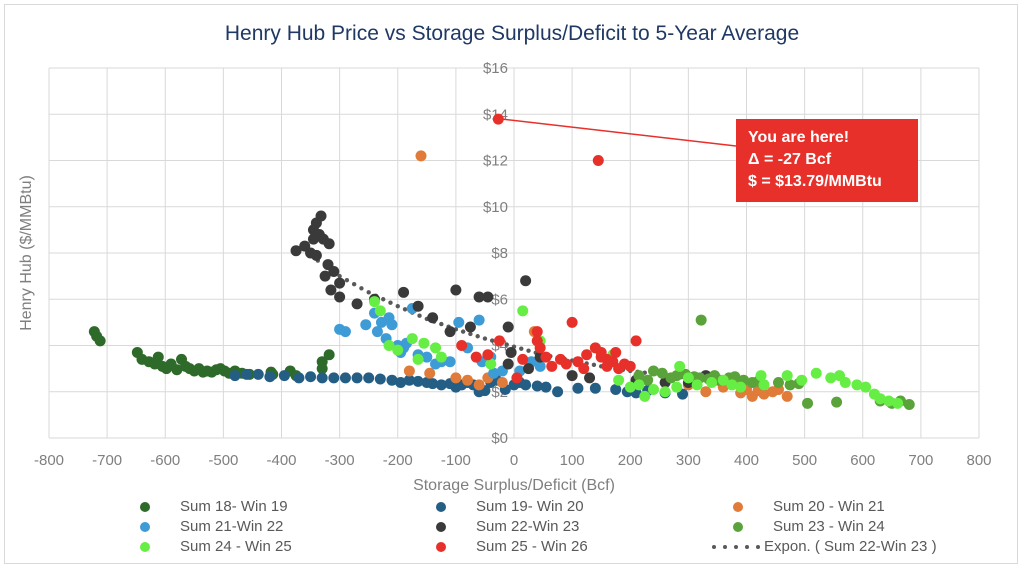 This screenshot has width=1024, height=570. Describe the element at coordinates (809, 526) in the screenshot. I see `legend-item: Sum 23 - Win 24` at that location.